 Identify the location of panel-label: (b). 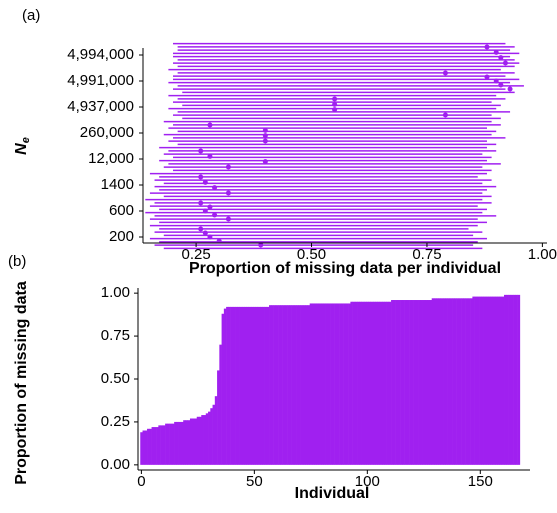
(17, 261).